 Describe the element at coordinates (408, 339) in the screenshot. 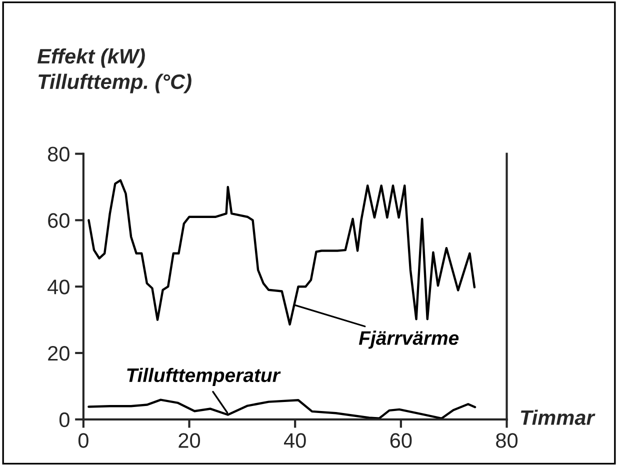

I see `series-label: Fjärrvärme` at that location.